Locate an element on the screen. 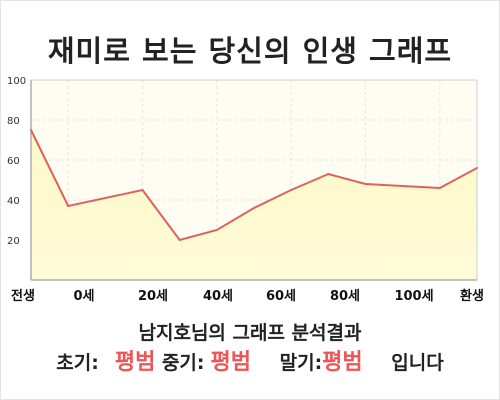  suffix-text: 입니다 is located at coordinates (417, 363).